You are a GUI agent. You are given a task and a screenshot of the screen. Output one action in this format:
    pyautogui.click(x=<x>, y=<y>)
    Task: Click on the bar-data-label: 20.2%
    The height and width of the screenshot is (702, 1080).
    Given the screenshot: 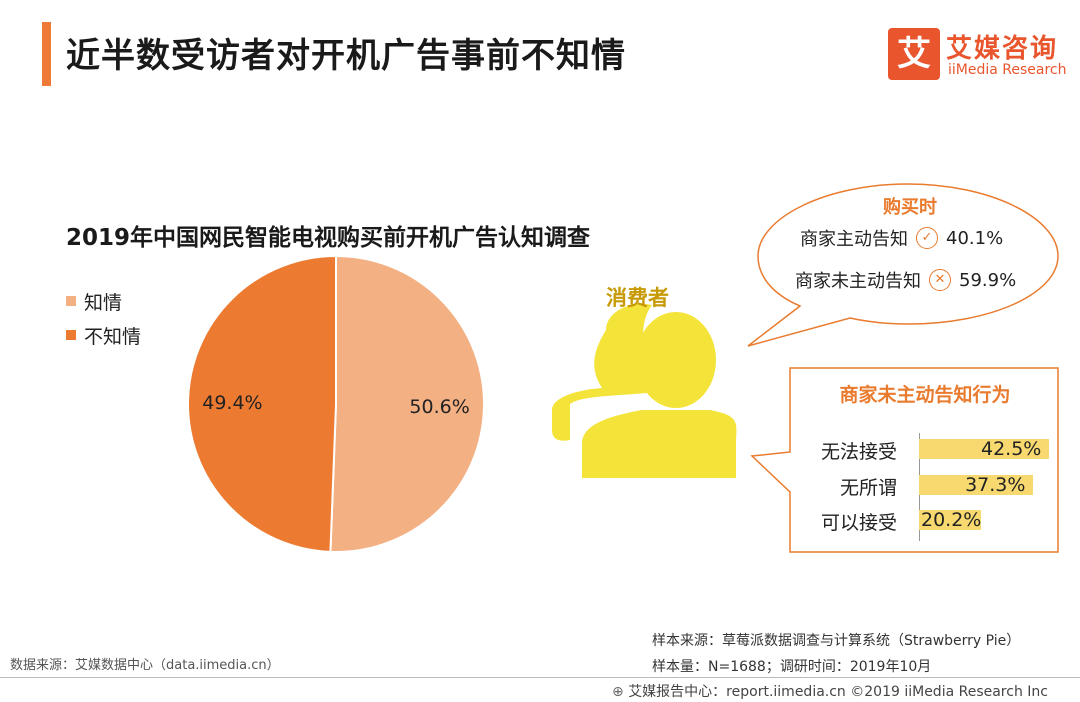 What is the action you would take?
    pyautogui.click(x=951, y=520)
    